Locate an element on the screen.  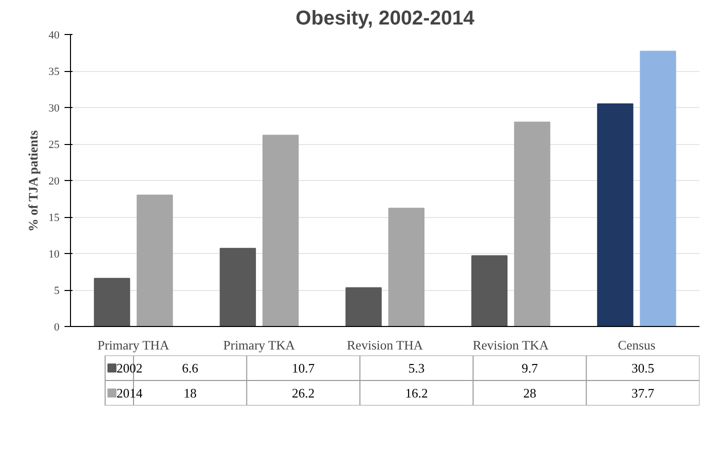
y-axis-title: % of TJA patients is located at coordinates (33, 181).